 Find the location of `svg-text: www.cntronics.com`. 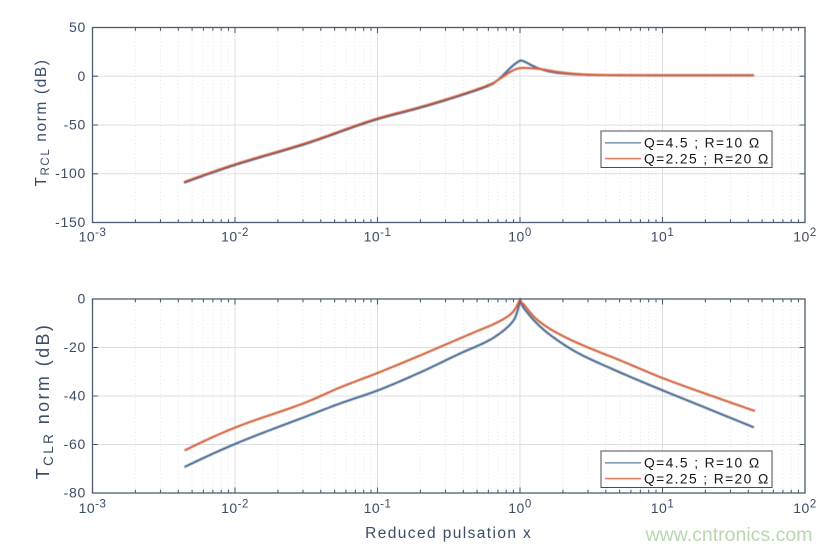

svg-text: www.cntronics.com is located at coordinates (729, 535).